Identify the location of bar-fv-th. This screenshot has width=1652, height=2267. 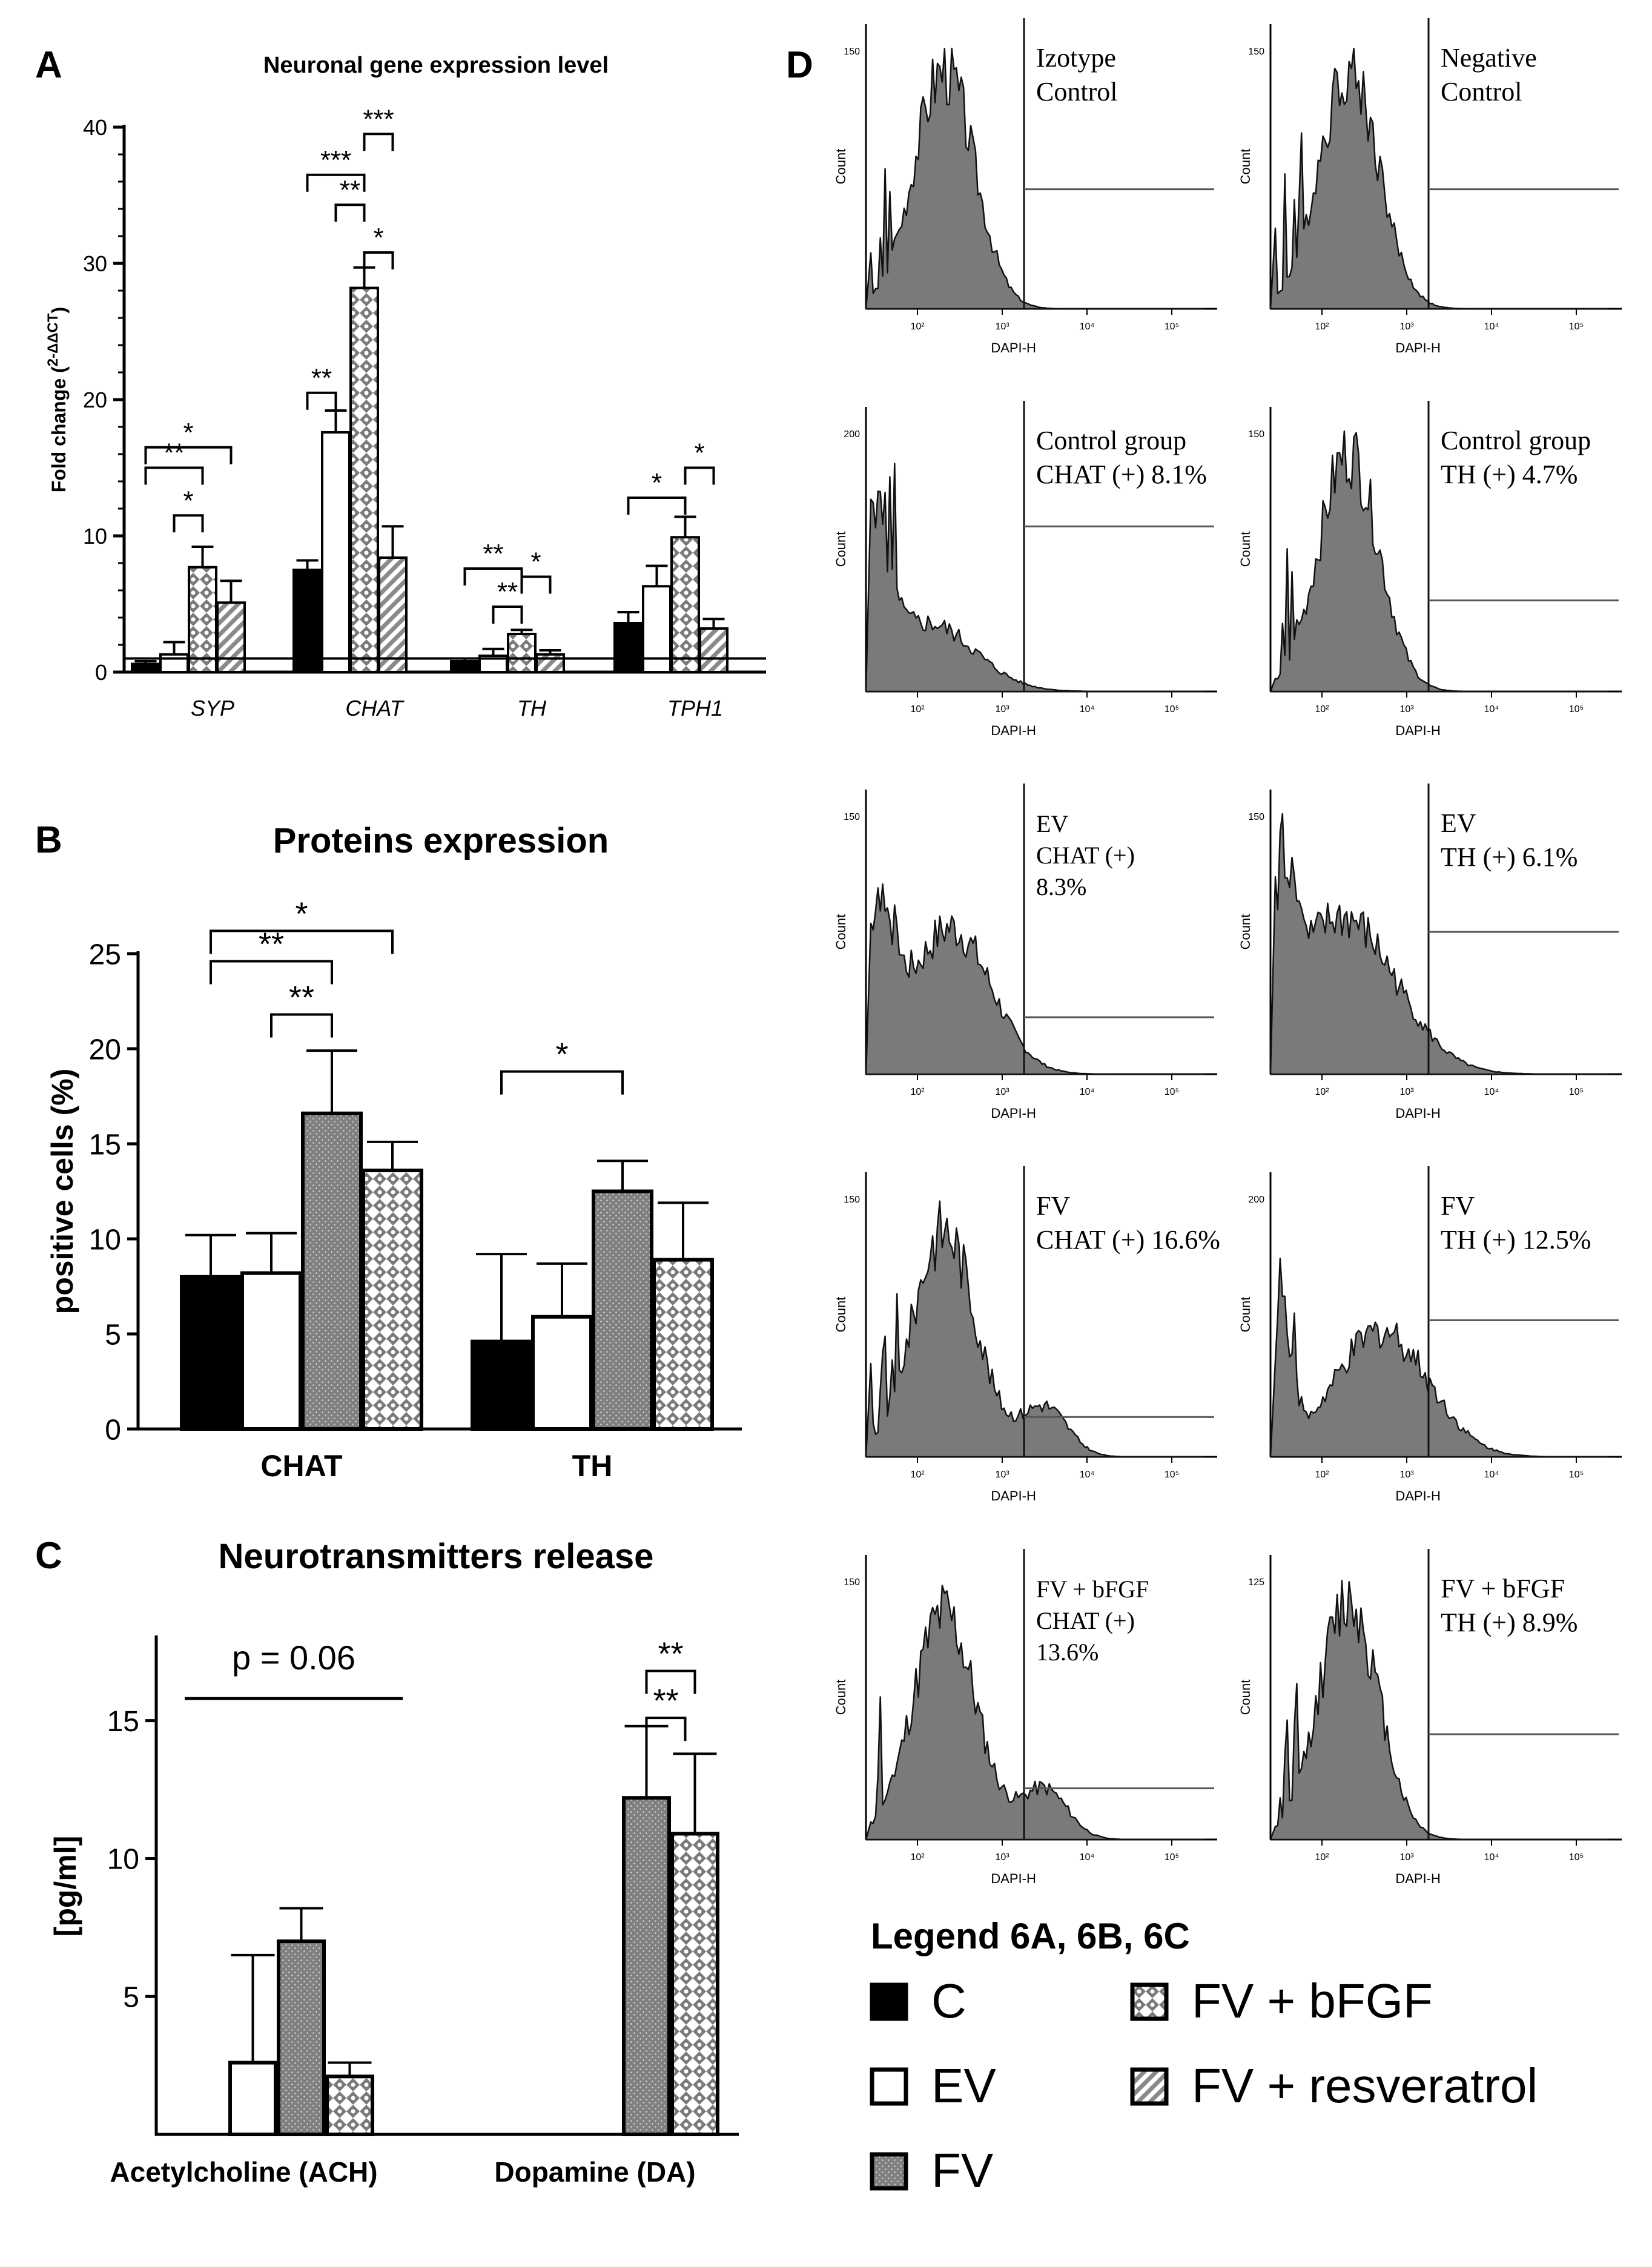
(622, 1310).